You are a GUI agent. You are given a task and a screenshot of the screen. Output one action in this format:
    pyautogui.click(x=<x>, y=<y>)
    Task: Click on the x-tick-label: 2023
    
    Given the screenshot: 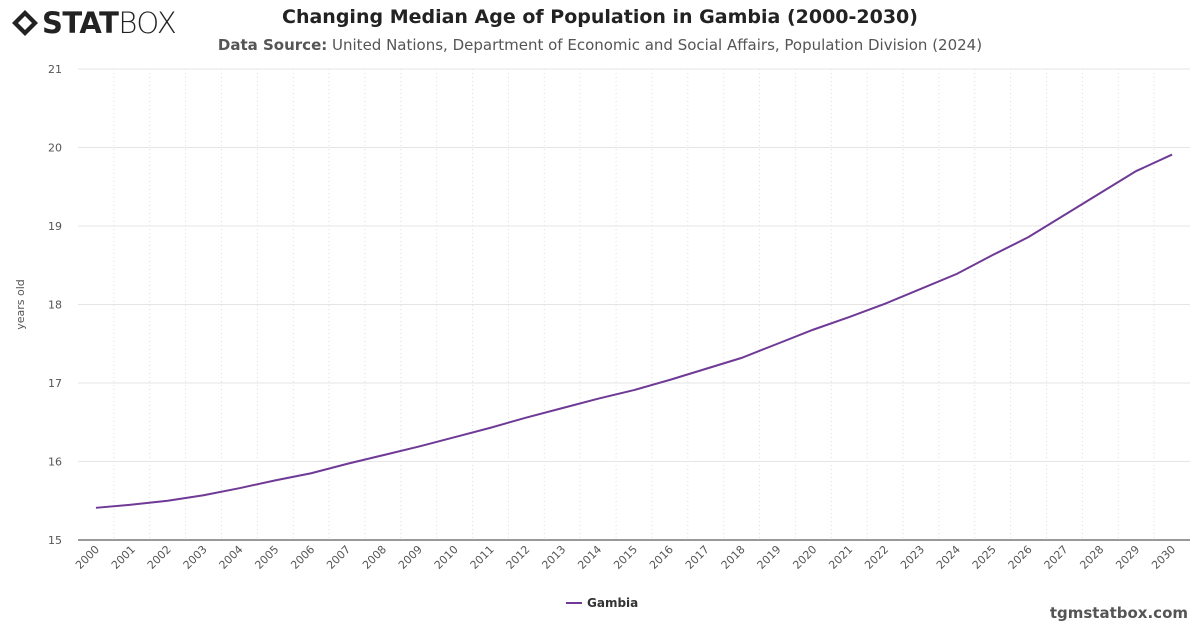 What is the action you would take?
    pyautogui.click(x=912, y=557)
    